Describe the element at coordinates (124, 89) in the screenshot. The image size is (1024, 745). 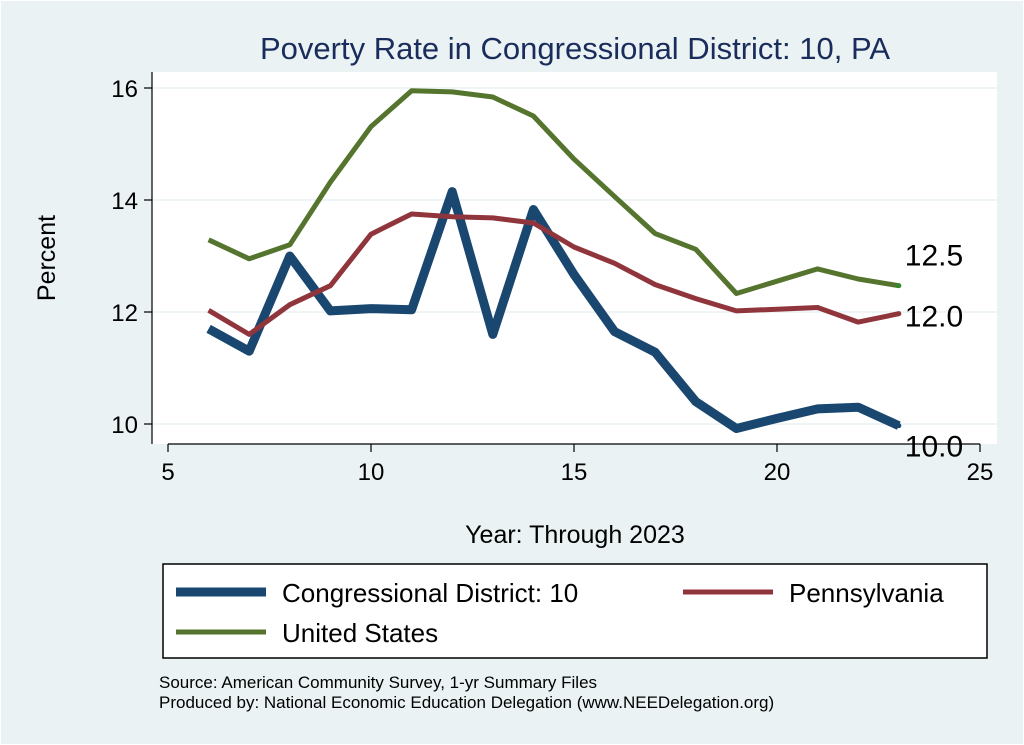
I see `y-tick-label: 16` at that location.